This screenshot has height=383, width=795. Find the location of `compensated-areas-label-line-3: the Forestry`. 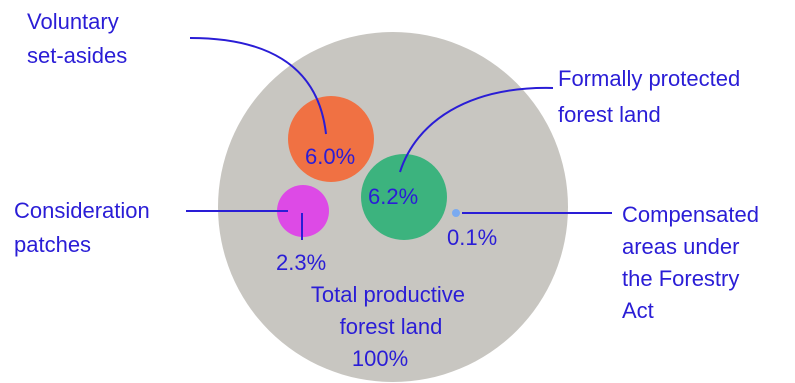

compensated-areas-label-line-3: the Forestry is located at coordinates (680, 278).